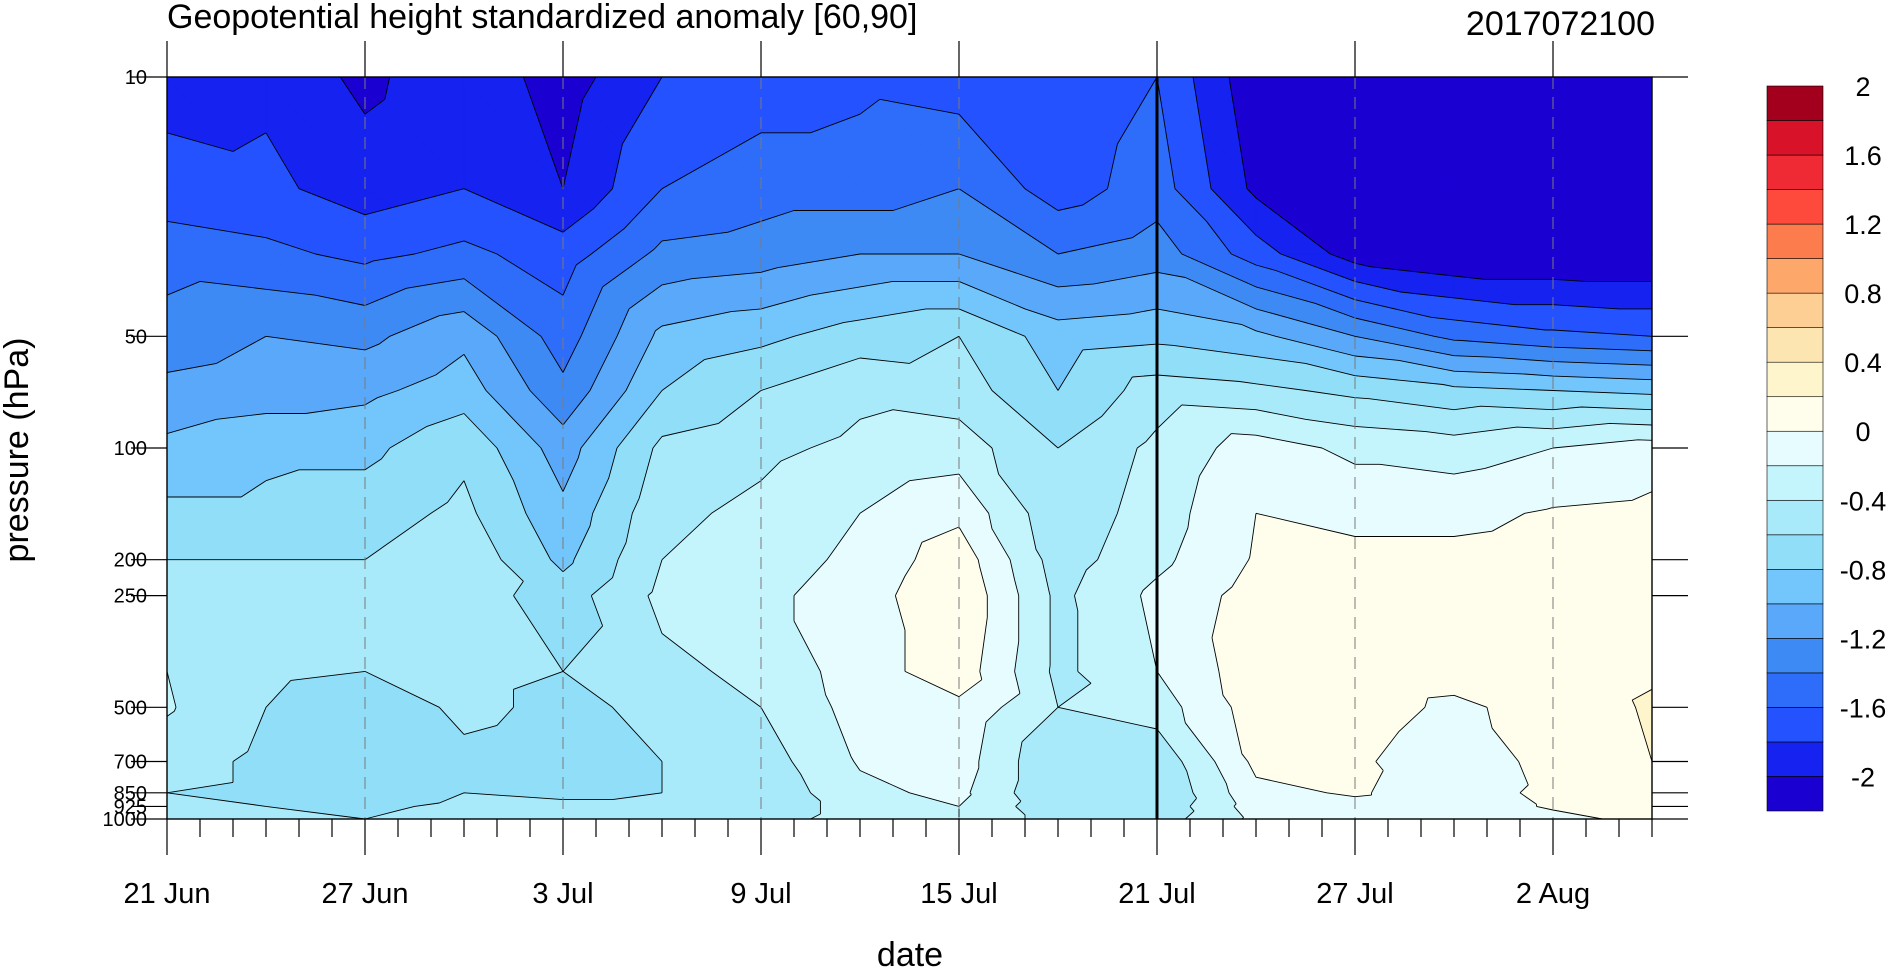  Describe the element at coordinates (130, 763) in the screenshot. I see `y-tick-label: 700` at that location.